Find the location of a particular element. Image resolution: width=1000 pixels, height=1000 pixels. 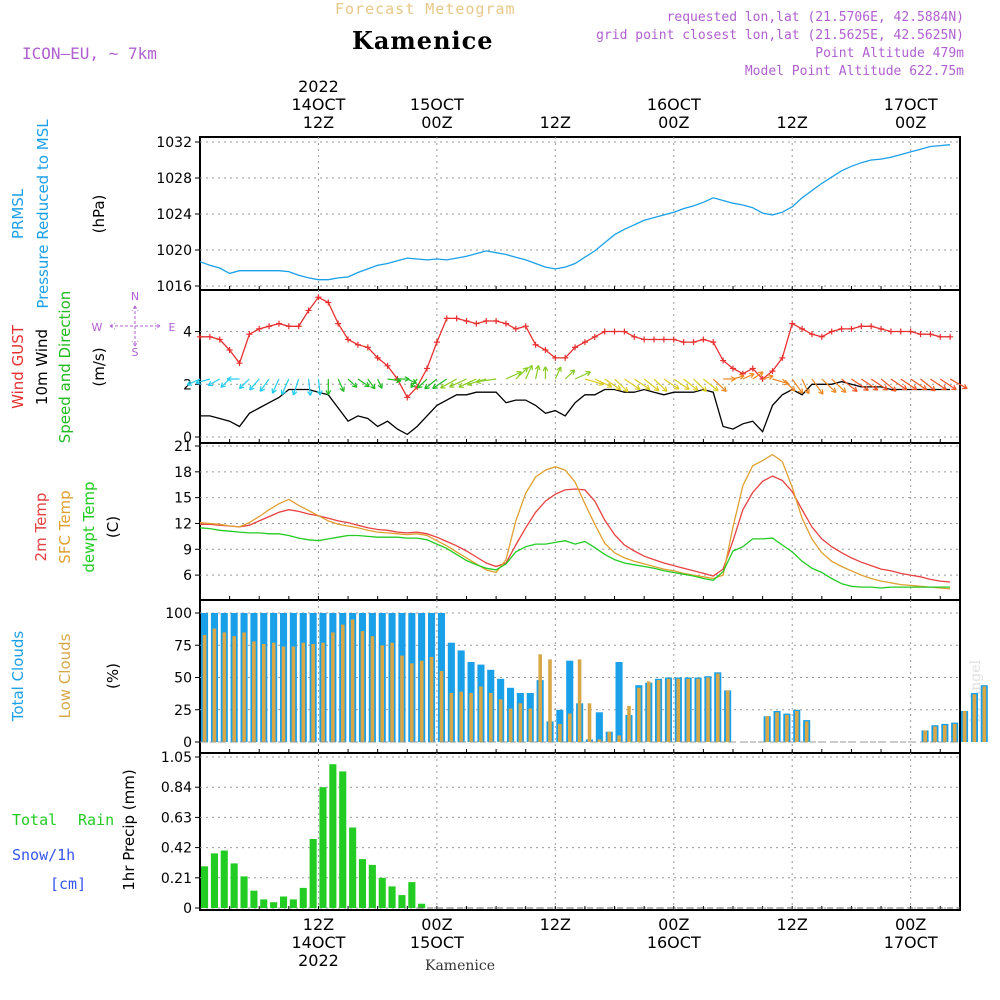

ytick-label-precip: 0 is located at coordinates (187, 909).